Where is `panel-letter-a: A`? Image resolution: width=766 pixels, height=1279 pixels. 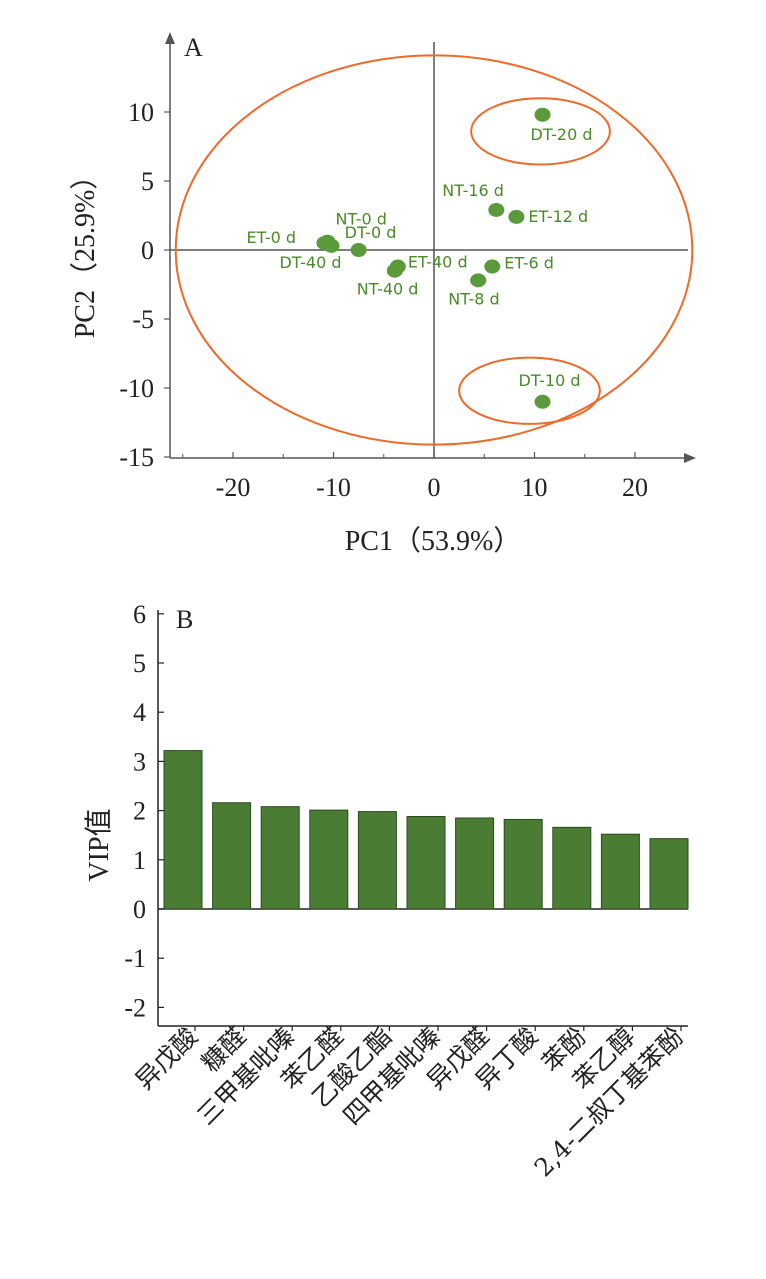 panel-letter-a: A is located at coordinates (193, 47).